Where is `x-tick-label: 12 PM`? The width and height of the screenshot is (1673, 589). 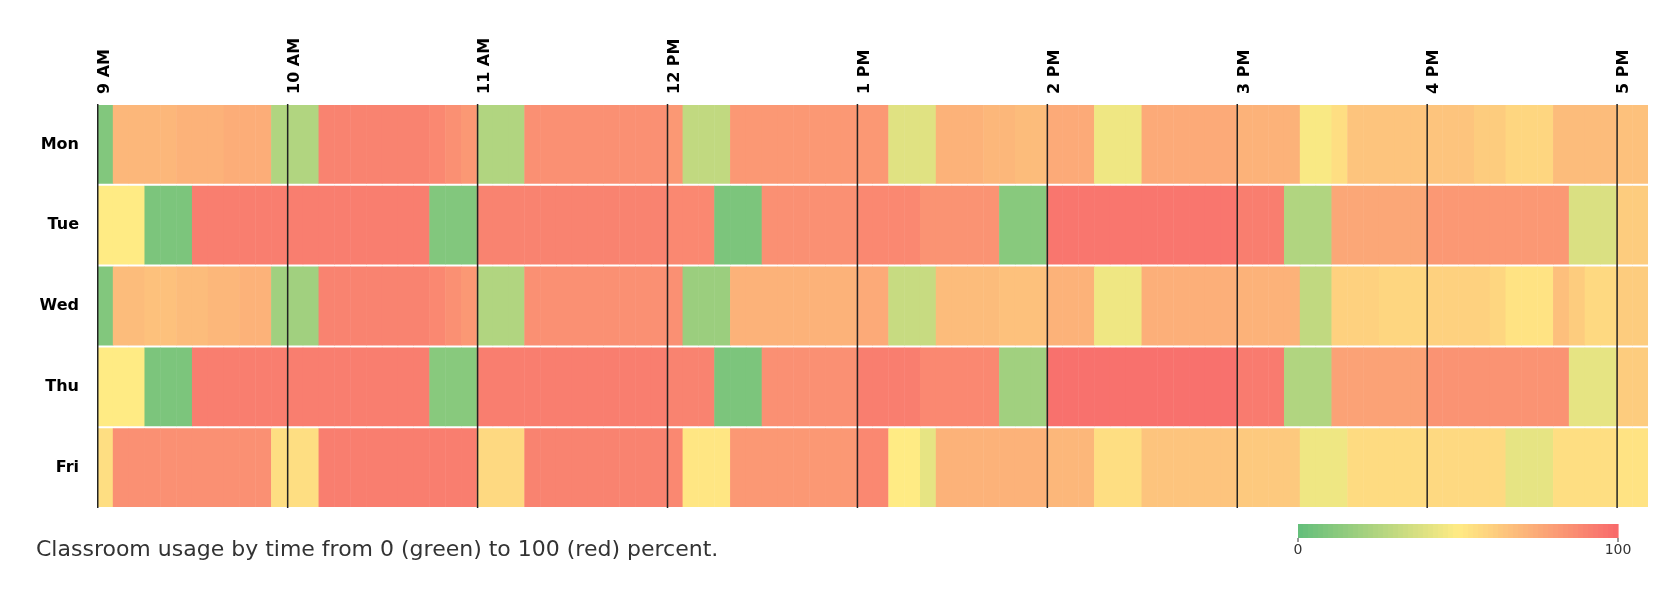 x-tick-label: 12 PM is located at coordinates (673, 66).